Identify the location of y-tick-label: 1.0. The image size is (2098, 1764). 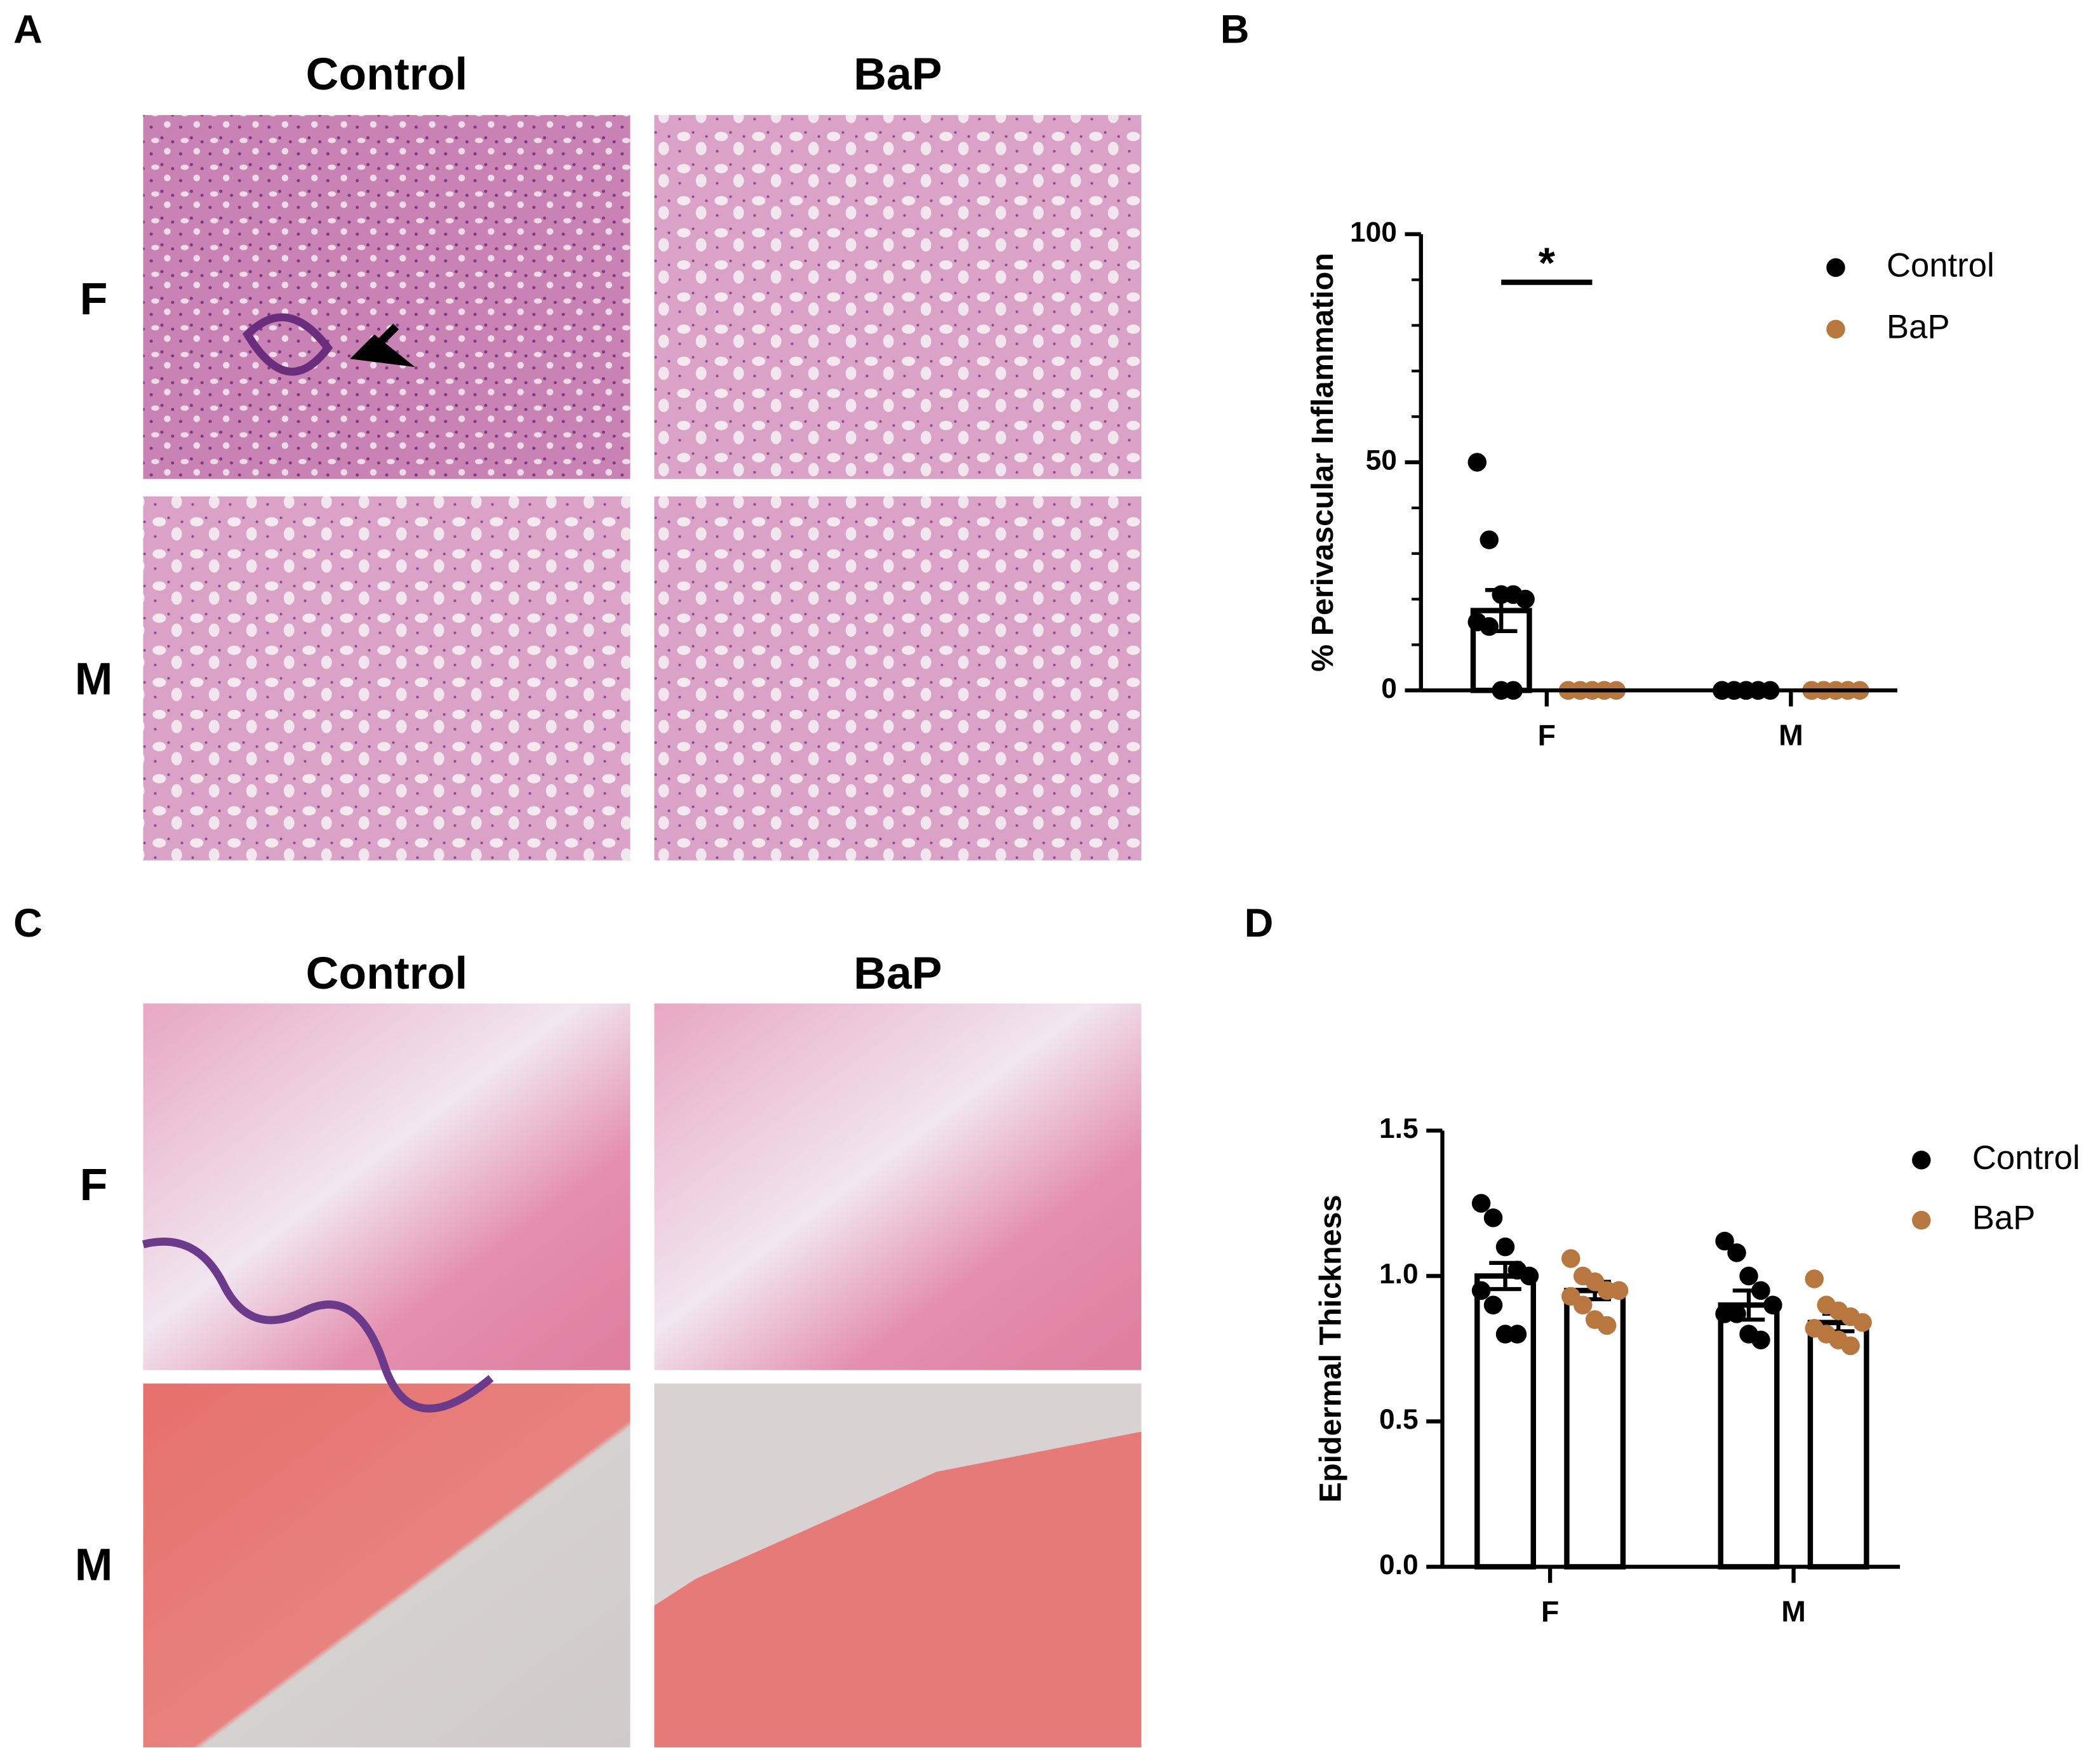
(1399, 1274).